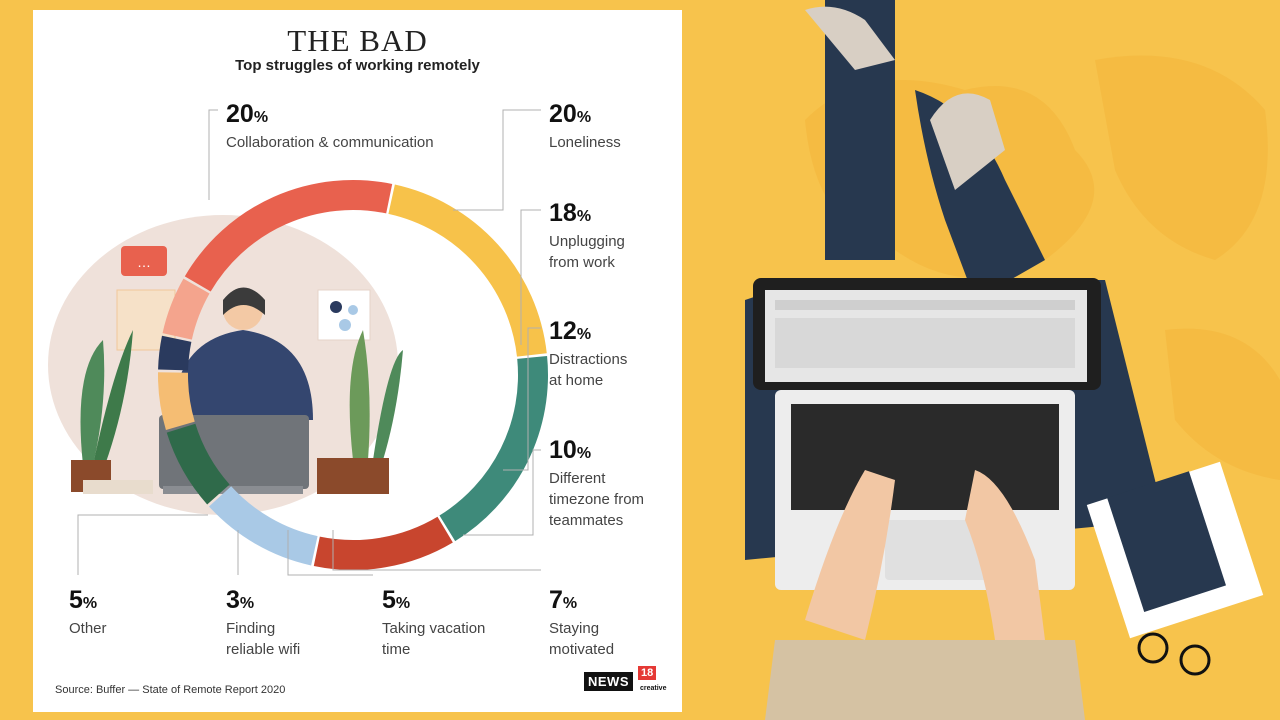 This screenshot has height=720, width=1280. What do you see at coordinates (563, 114) in the screenshot?
I see `value-loneliness: 20` at bounding box center [563, 114].